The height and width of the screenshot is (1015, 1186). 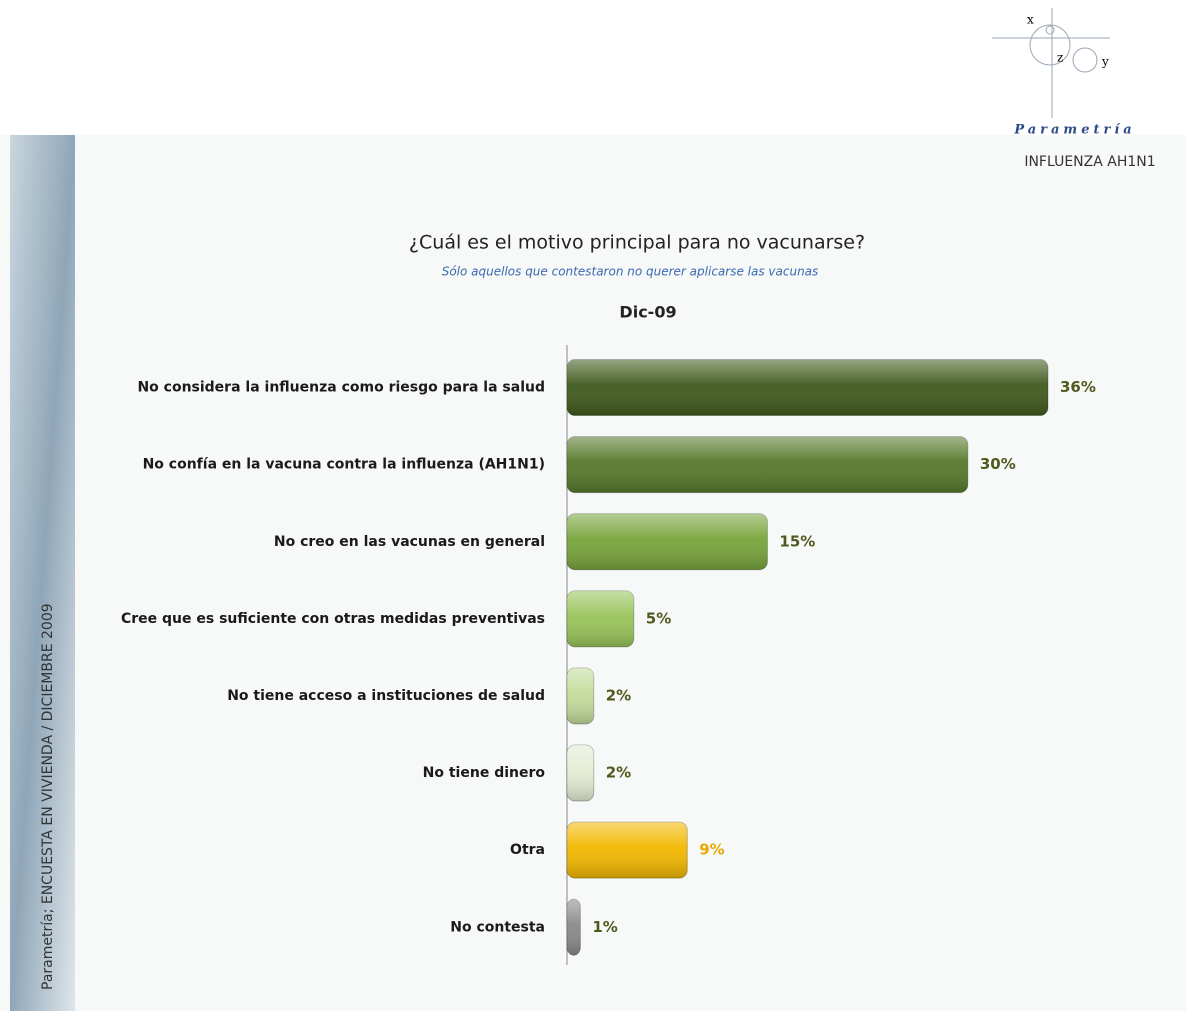 What do you see at coordinates (797, 541) in the screenshot?
I see `value-label: 15%` at bounding box center [797, 541].